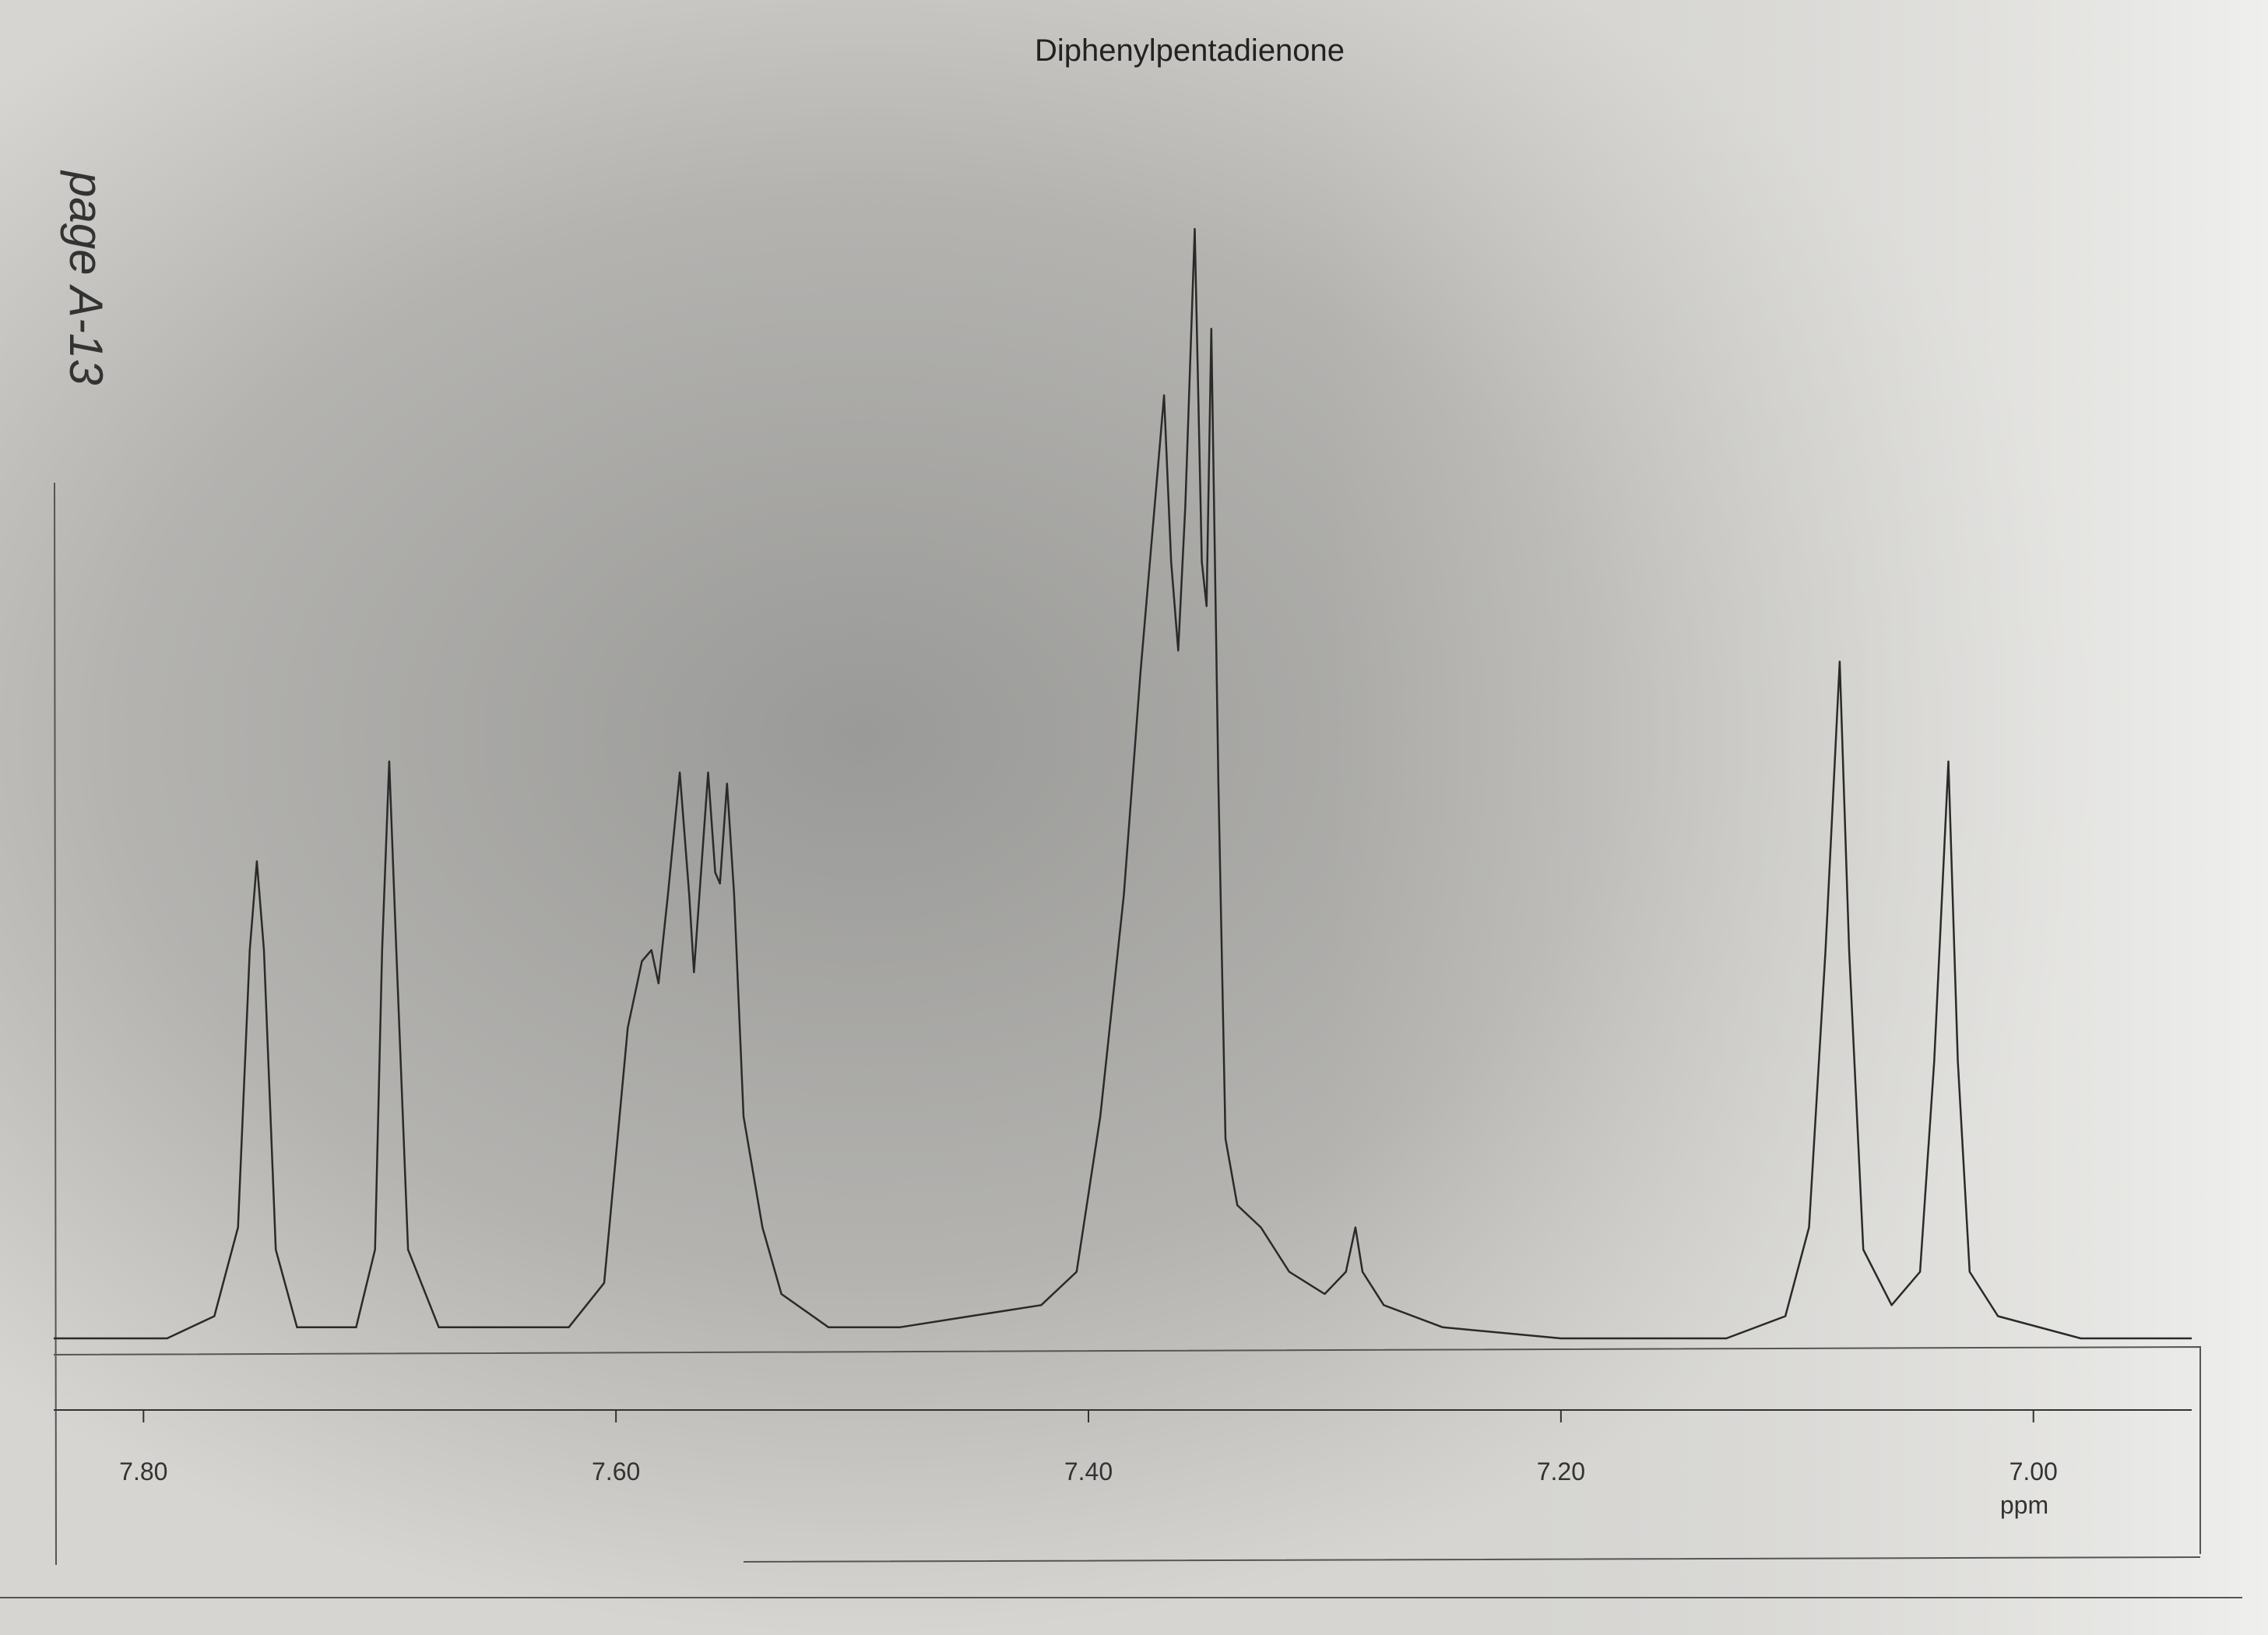 The image size is (2268, 1635). I want to click on x-tick-label: 7.80, so click(143, 1471).